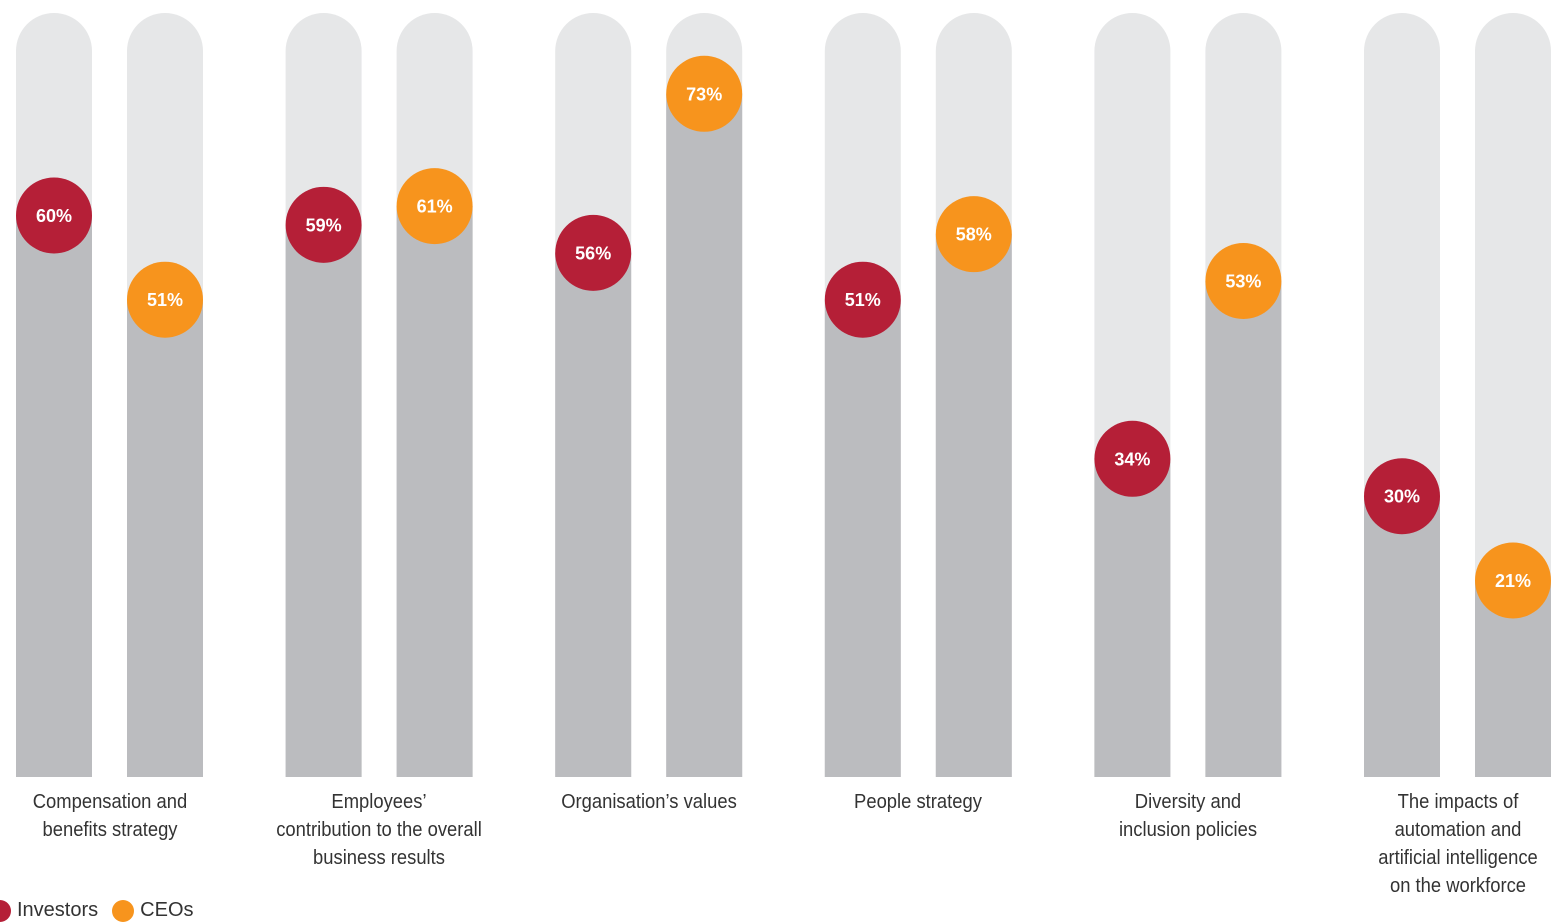 This screenshot has width=1553, height=923. Describe the element at coordinates (58, 910) in the screenshot. I see `legend-label-investors: Investors` at that location.